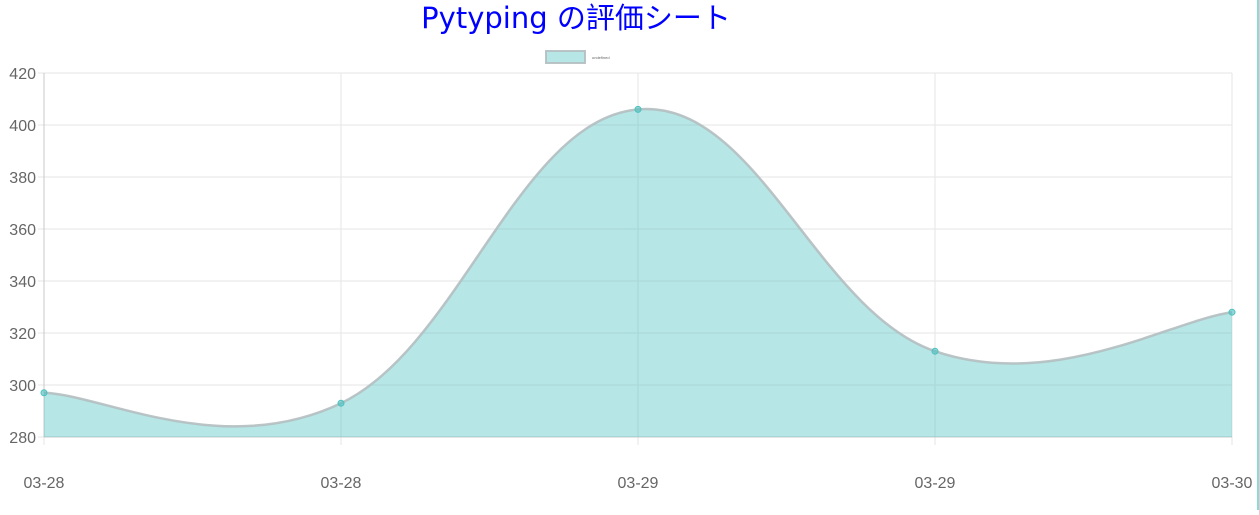 Image resolution: width=1259 pixels, height=515 pixels. I want to click on scrollbar-edge, so click(1258, 255).